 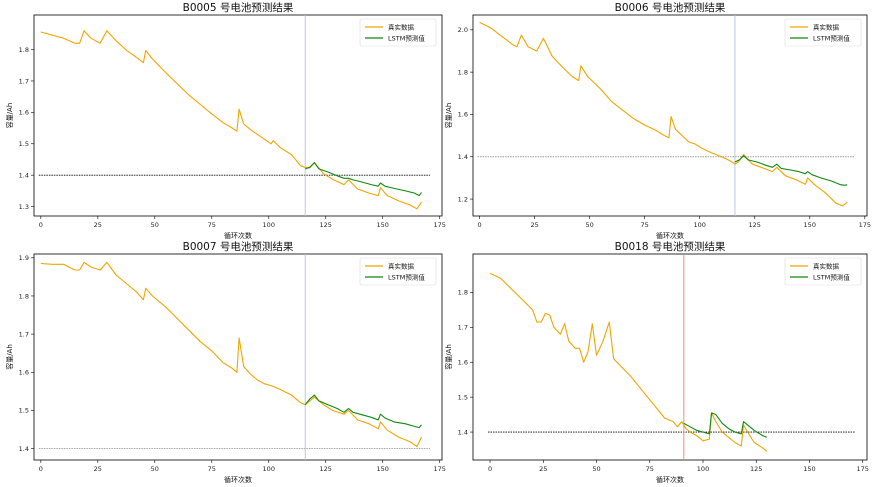 I want to click on y-tick-label: 1.3, so click(x=24, y=207).